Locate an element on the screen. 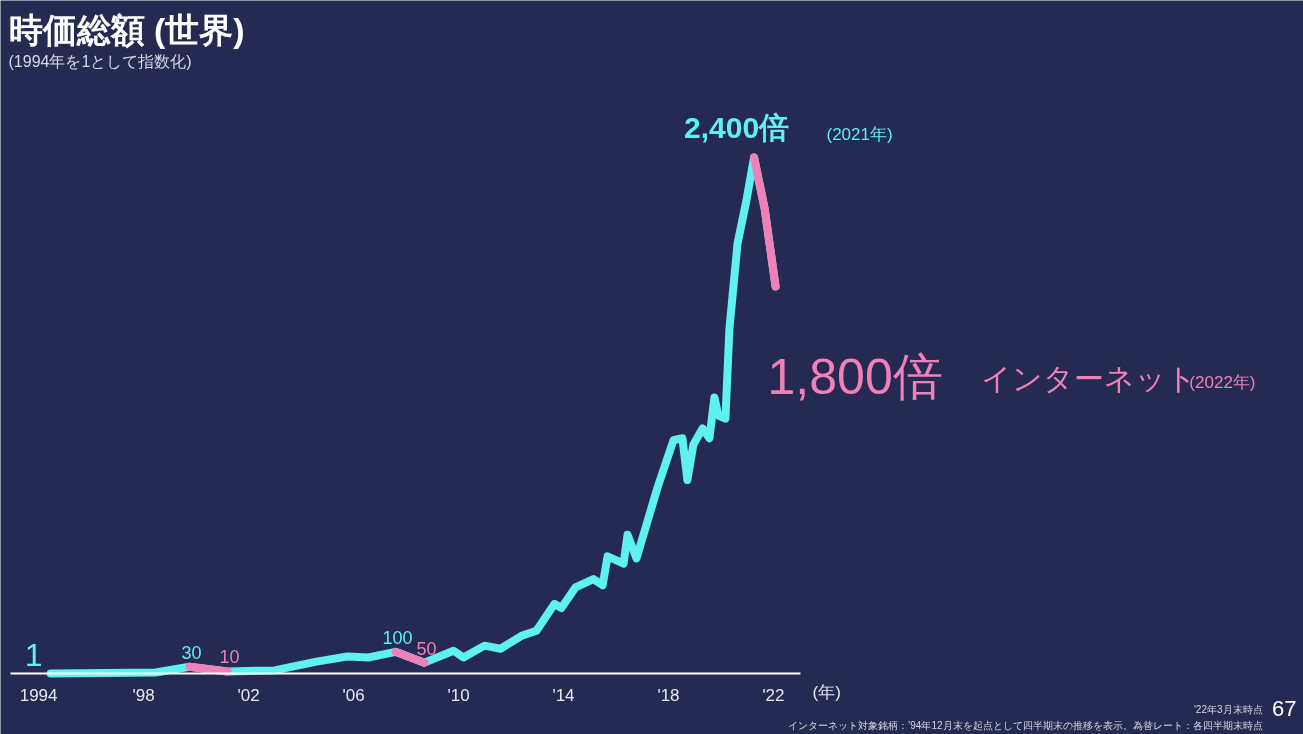  text: インターネット対象銘柄：'94年12月末を起点として四半期末の推移を表示。為替レート：各四半期末時点 is located at coordinates (1025, 725).